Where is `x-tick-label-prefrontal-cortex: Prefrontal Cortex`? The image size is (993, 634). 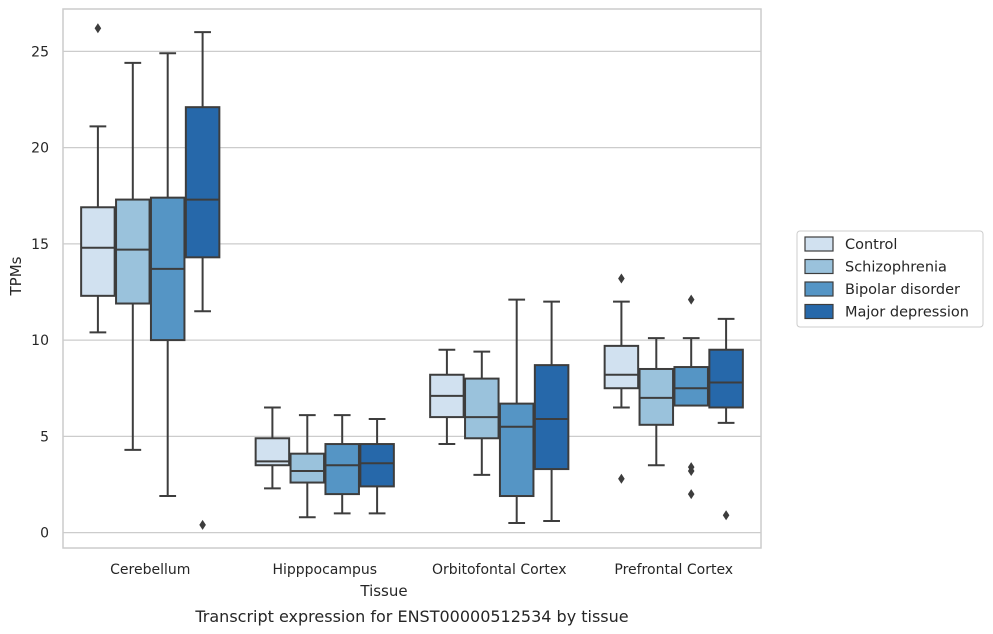
x-tick-label-prefrontal-cortex: Prefrontal Cortex is located at coordinates (673, 570).